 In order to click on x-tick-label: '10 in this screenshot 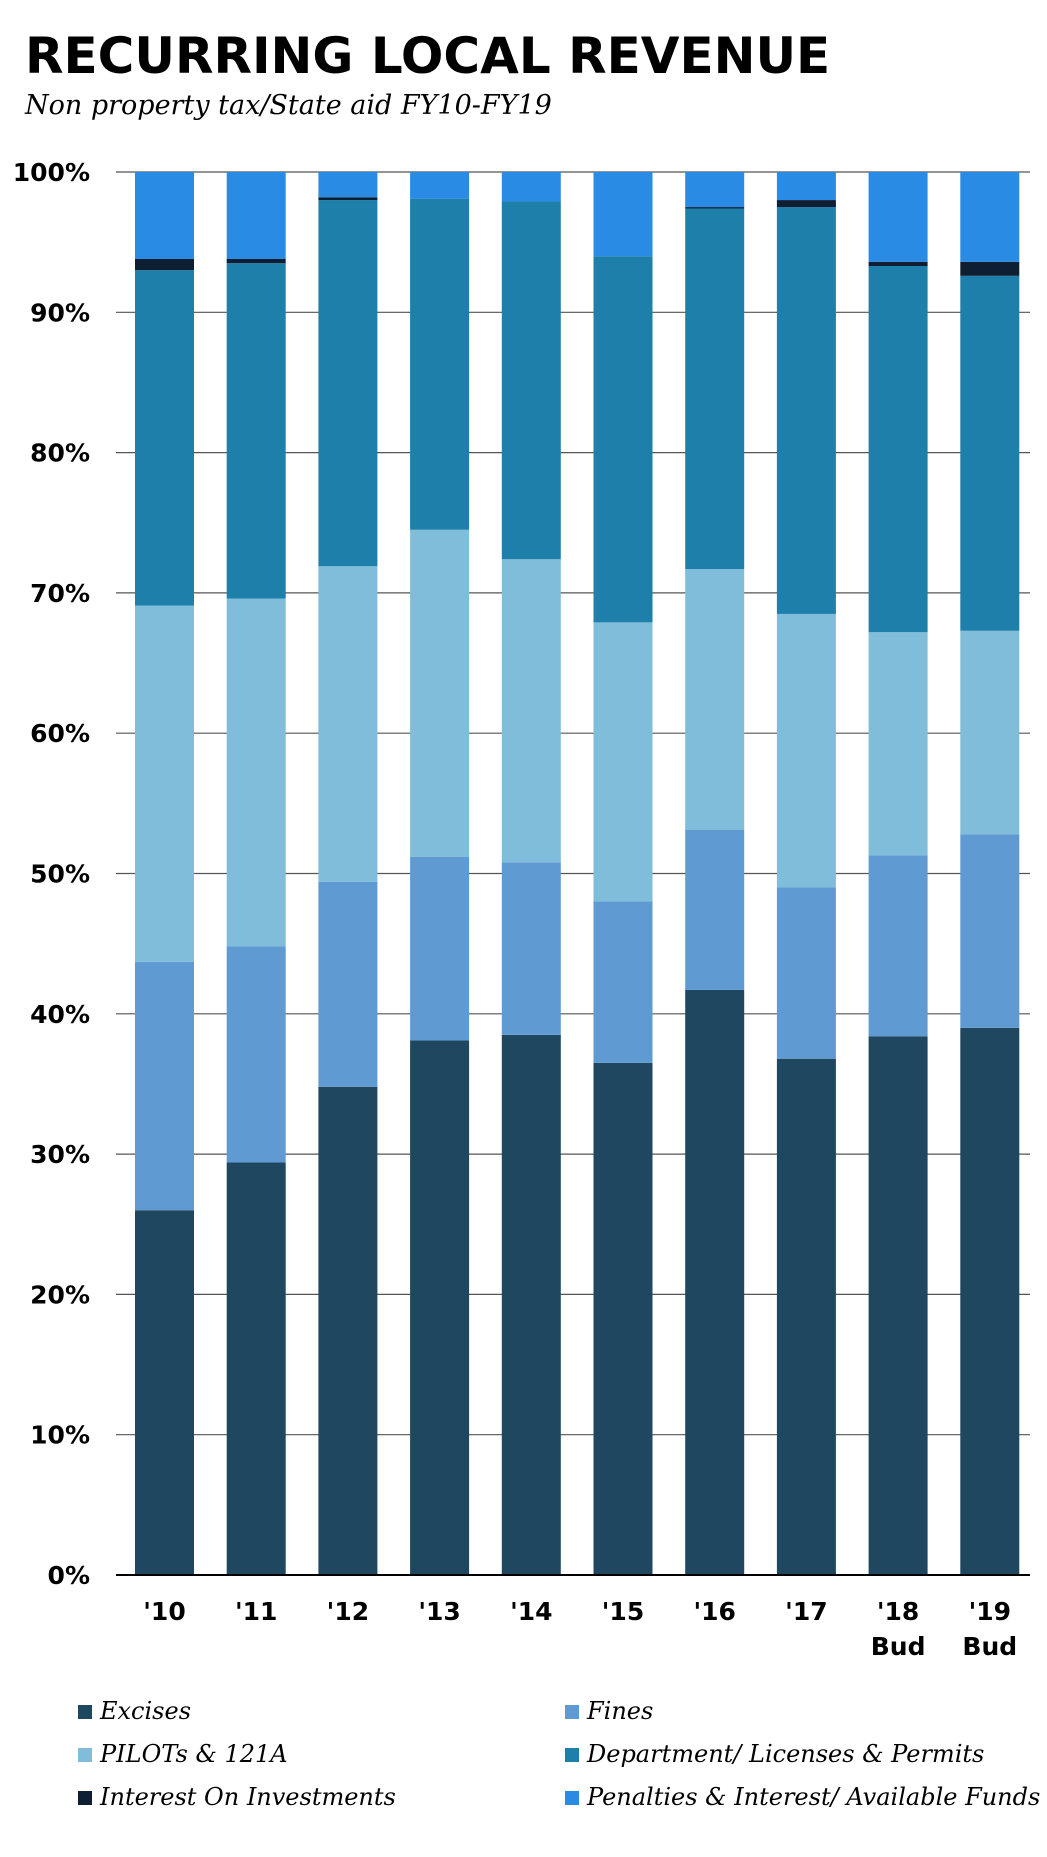, I will do `click(164, 1611)`.